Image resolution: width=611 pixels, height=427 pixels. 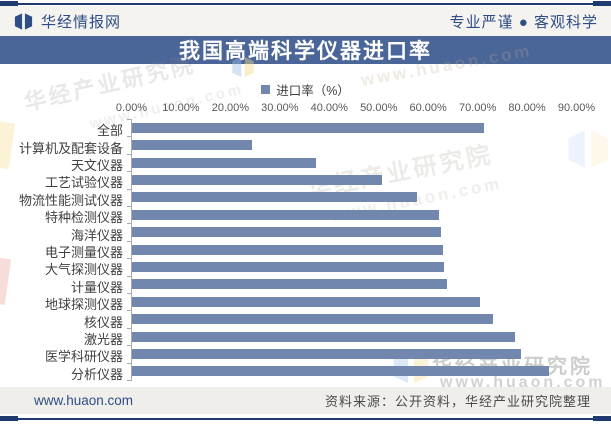 What do you see at coordinates (602, 418) in the screenshot?
I see `bottom-rule-cap-right` at bounding box center [602, 418].